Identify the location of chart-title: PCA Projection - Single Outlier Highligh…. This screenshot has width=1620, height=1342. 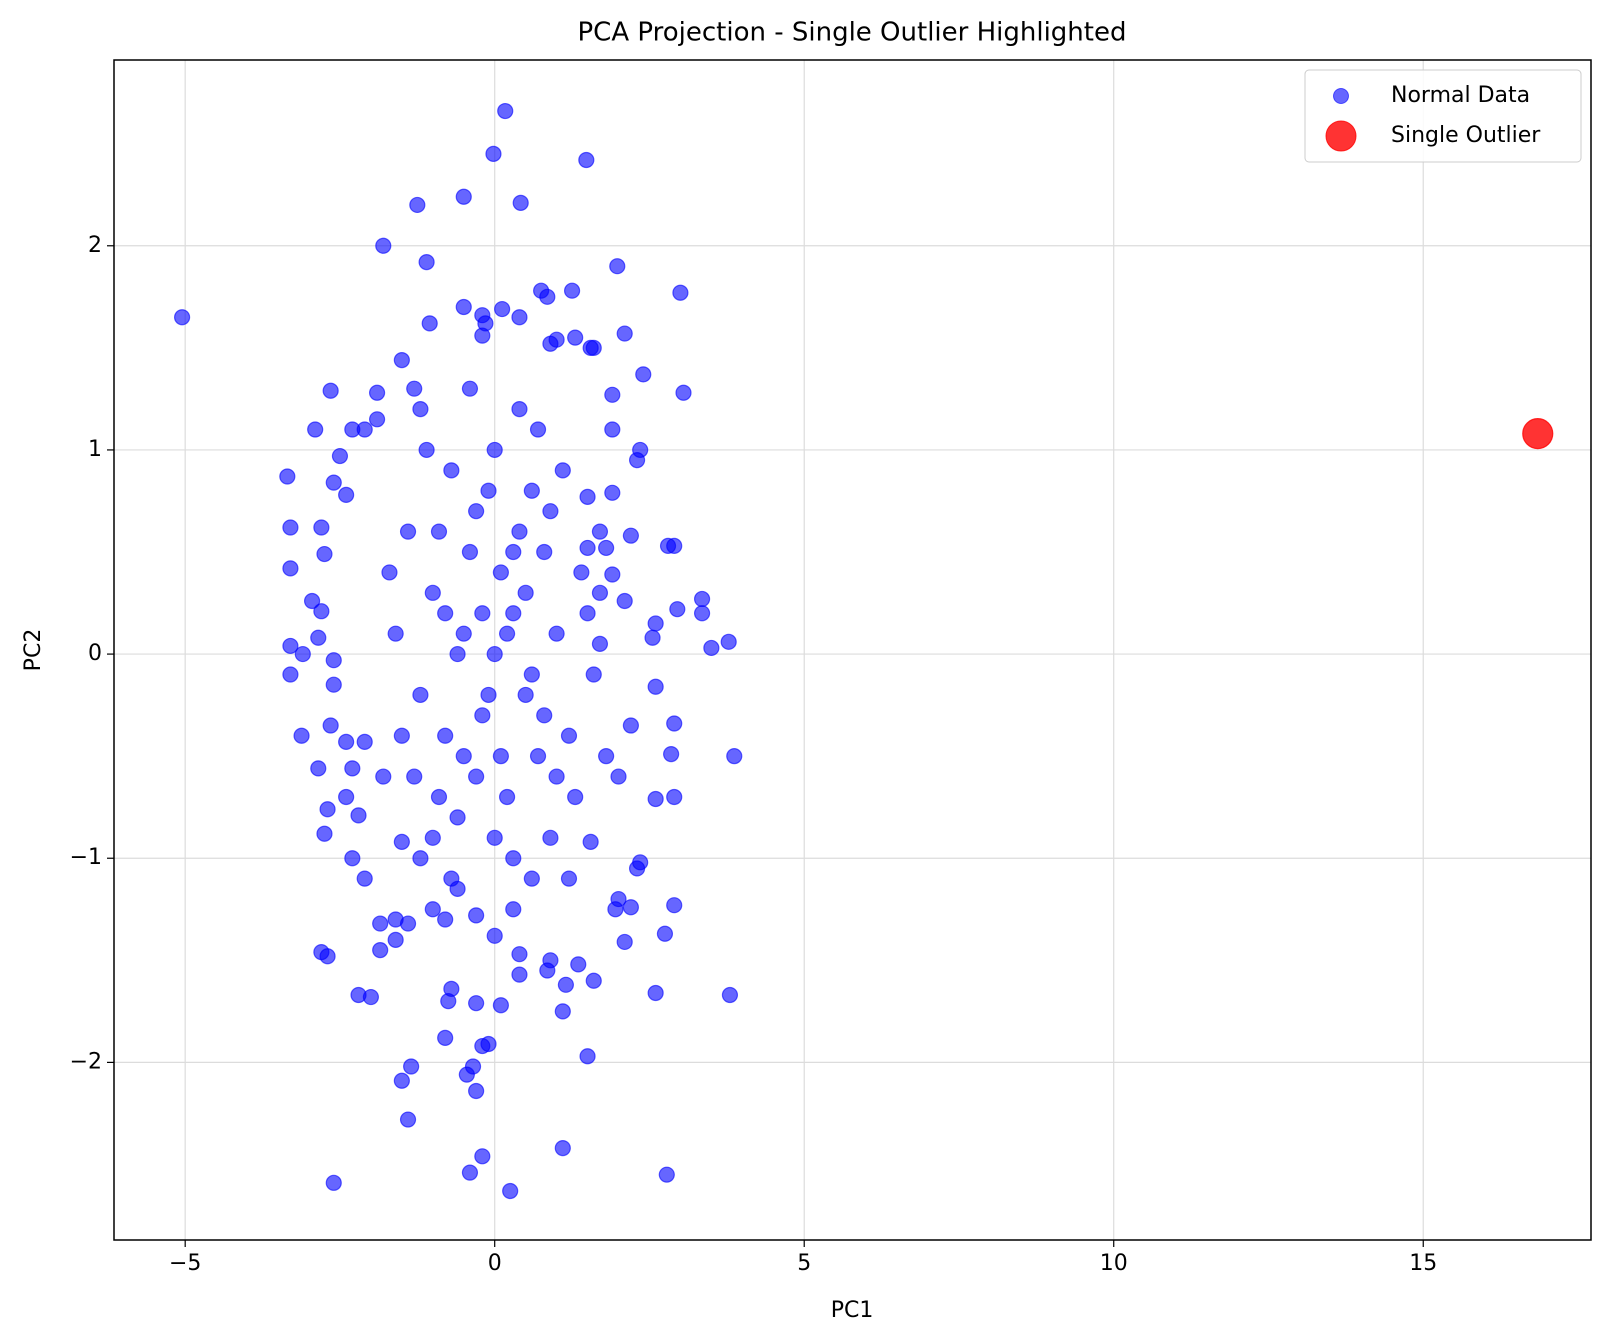
(852, 33).